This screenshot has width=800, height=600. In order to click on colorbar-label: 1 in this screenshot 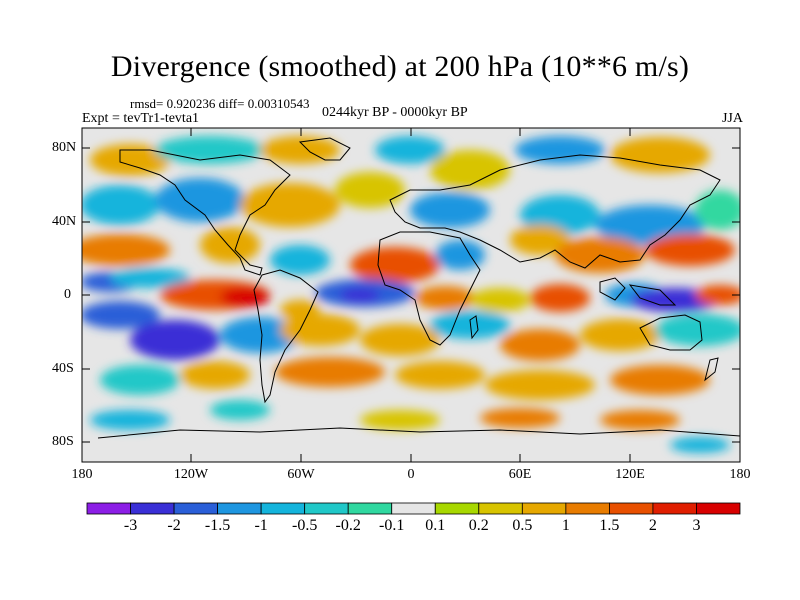, I will do `click(565, 525)`.